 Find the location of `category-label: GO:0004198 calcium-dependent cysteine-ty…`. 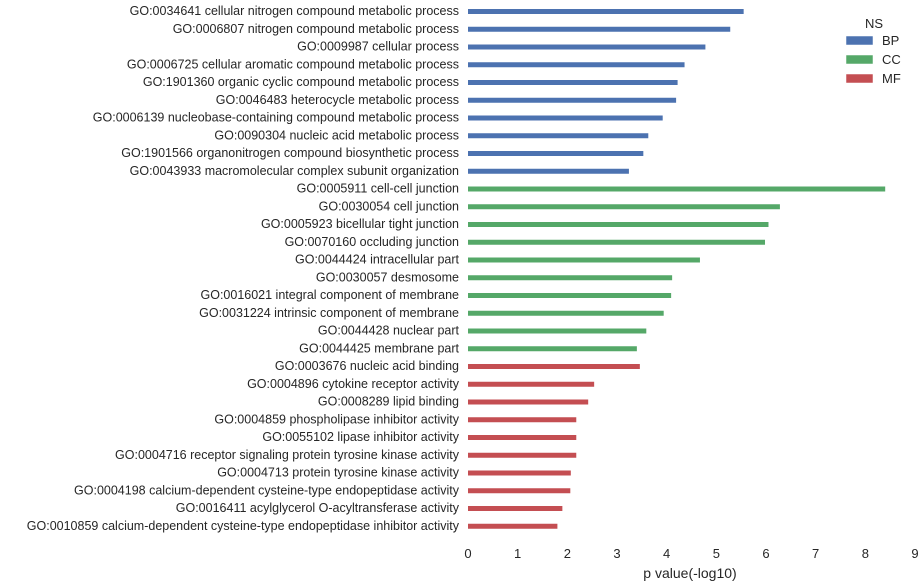

category-label: GO:0004198 calcium-dependent cysteine-ty… is located at coordinates (267, 490).